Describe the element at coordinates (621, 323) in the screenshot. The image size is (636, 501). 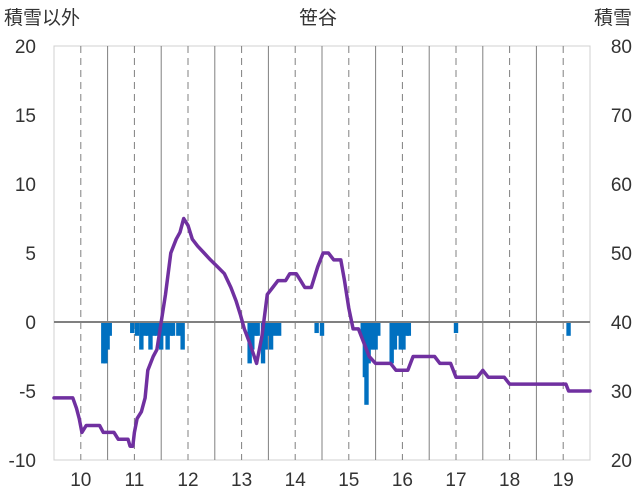
I see `right-tick-label: 40` at that location.